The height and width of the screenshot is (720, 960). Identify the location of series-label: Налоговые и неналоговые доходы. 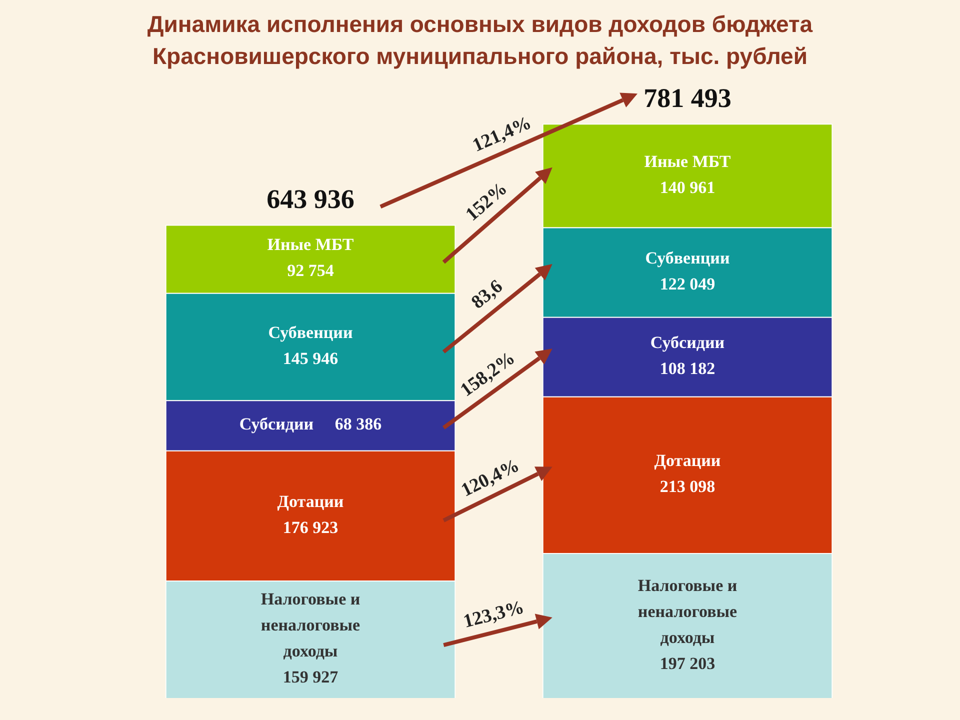
(310, 625).